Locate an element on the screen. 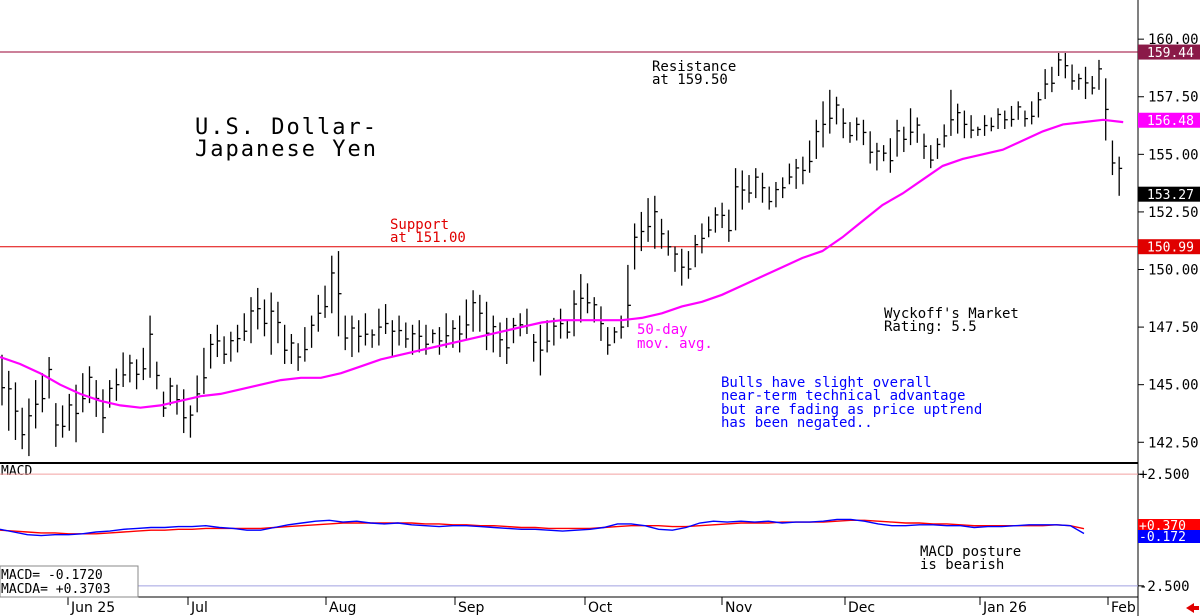  macd-posture-line2: is bearish is located at coordinates (962, 565).